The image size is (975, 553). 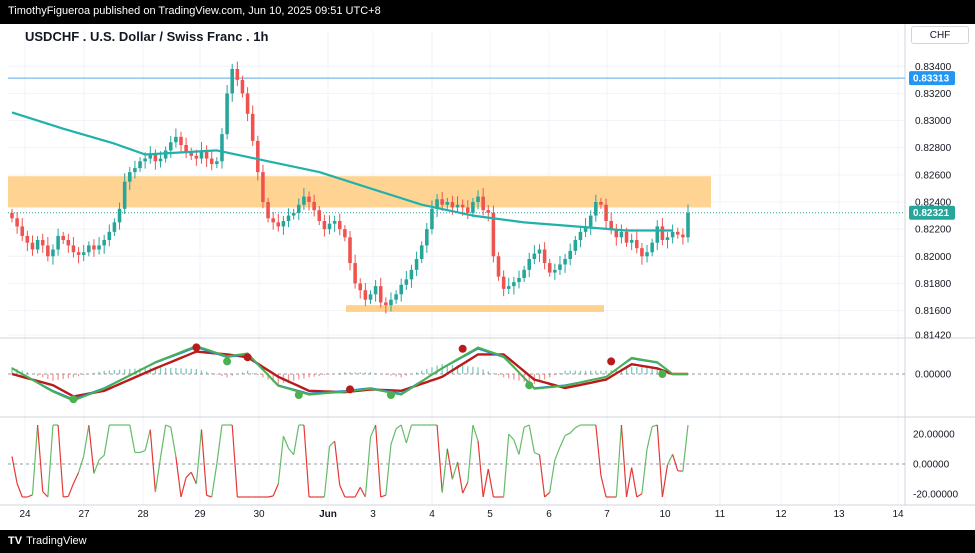 What do you see at coordinates (933, 148) in the screenshot?
I see `price-tick-label: 0.82800` at bounding box center [933, 148].